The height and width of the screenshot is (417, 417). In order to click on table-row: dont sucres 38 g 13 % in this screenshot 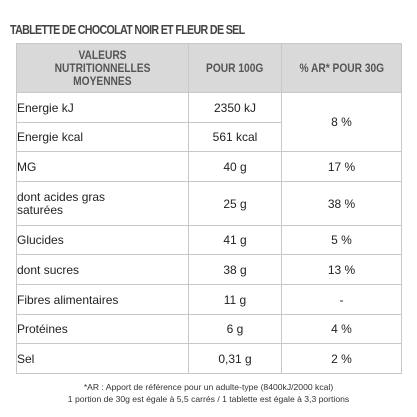, I will do `click(209, 269)`.